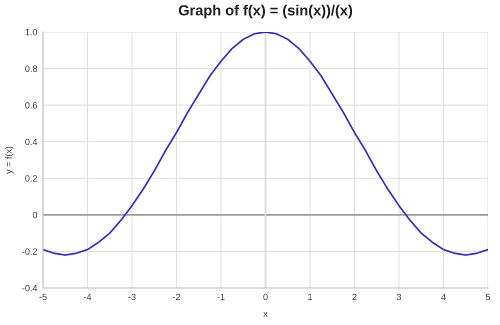 This screenshot has width=500, height=325. I want to click on x-tick-label: 5, so click(488, 297).